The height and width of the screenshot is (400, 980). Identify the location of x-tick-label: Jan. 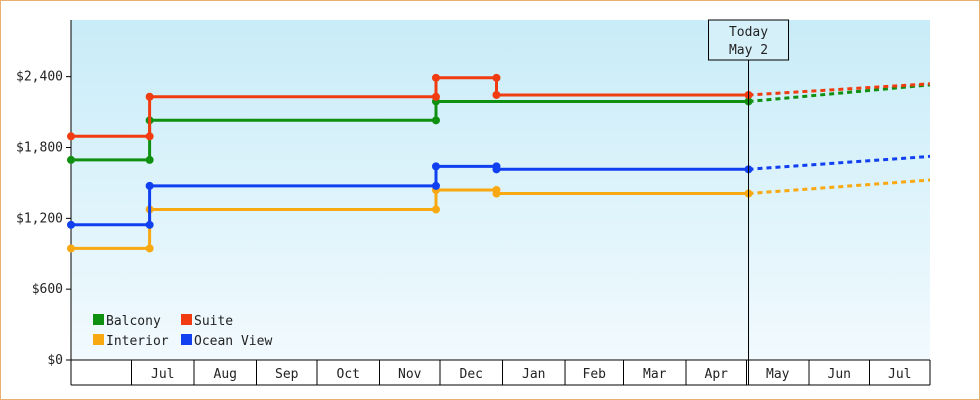
(533, 374).